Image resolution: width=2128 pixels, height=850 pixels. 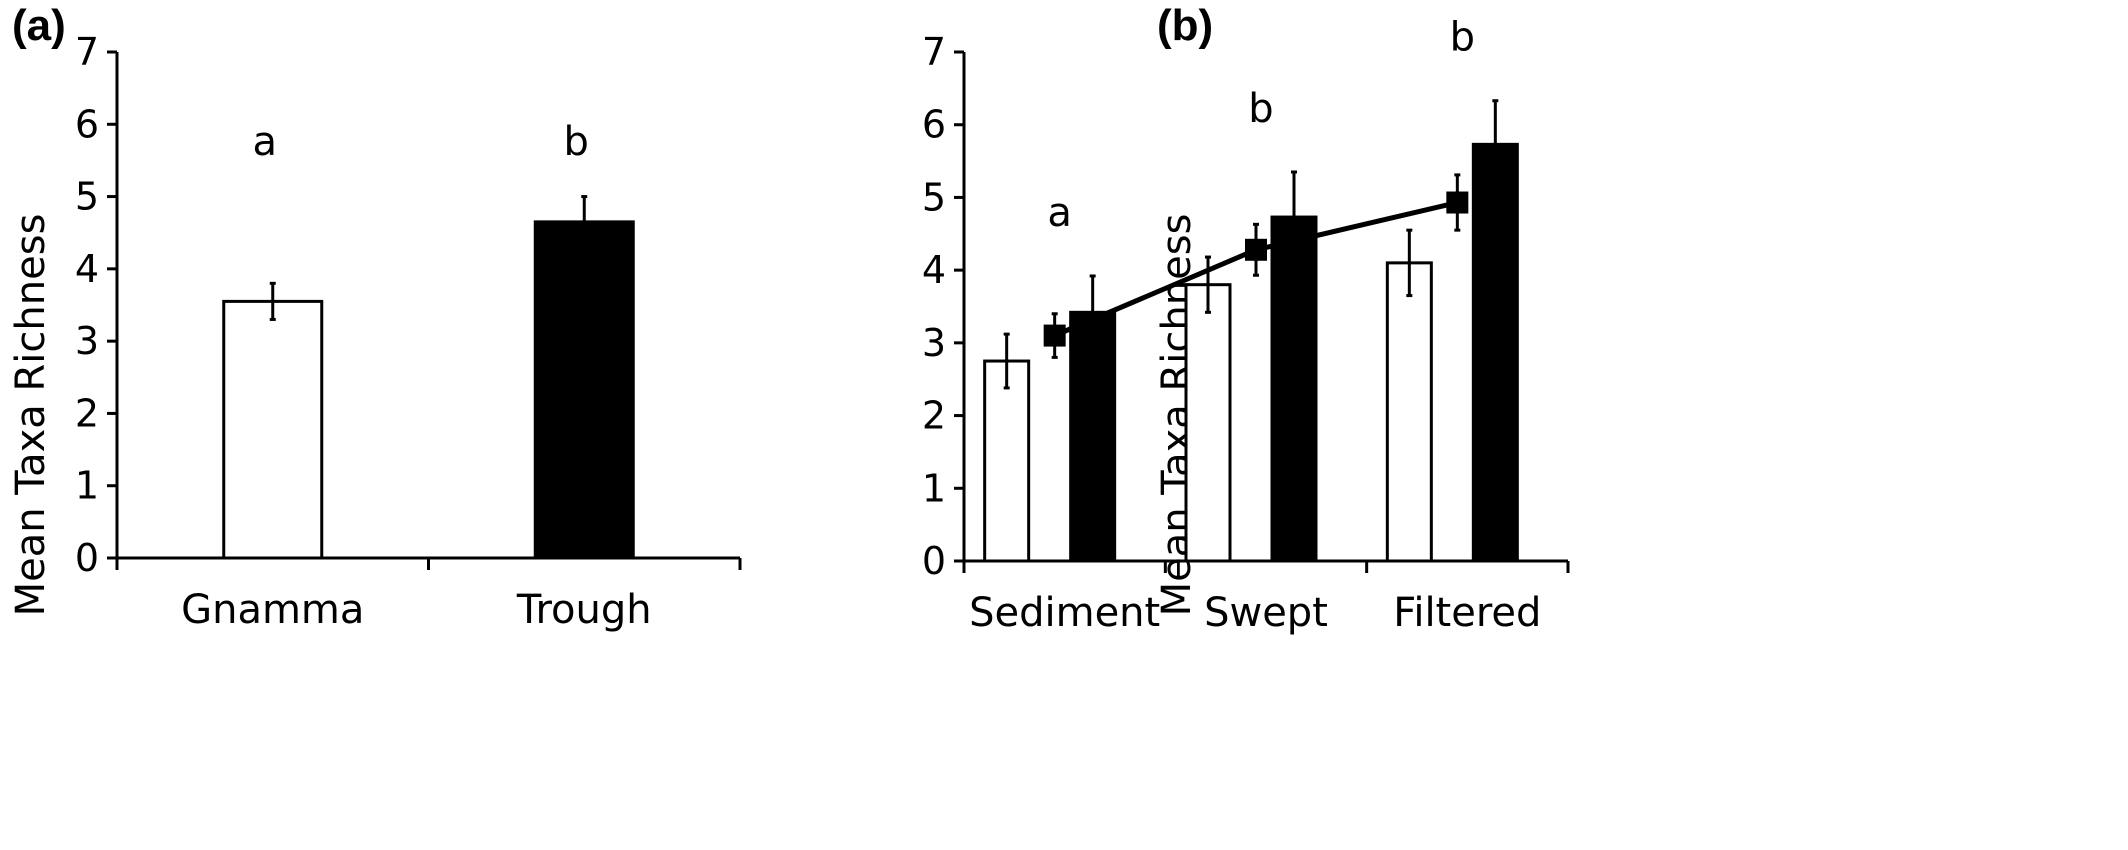 What do you see at coordinates (934, 52) in the screenshot?
I see `panel-b-y-tick-label: 7` at bounding box center [934, 52].